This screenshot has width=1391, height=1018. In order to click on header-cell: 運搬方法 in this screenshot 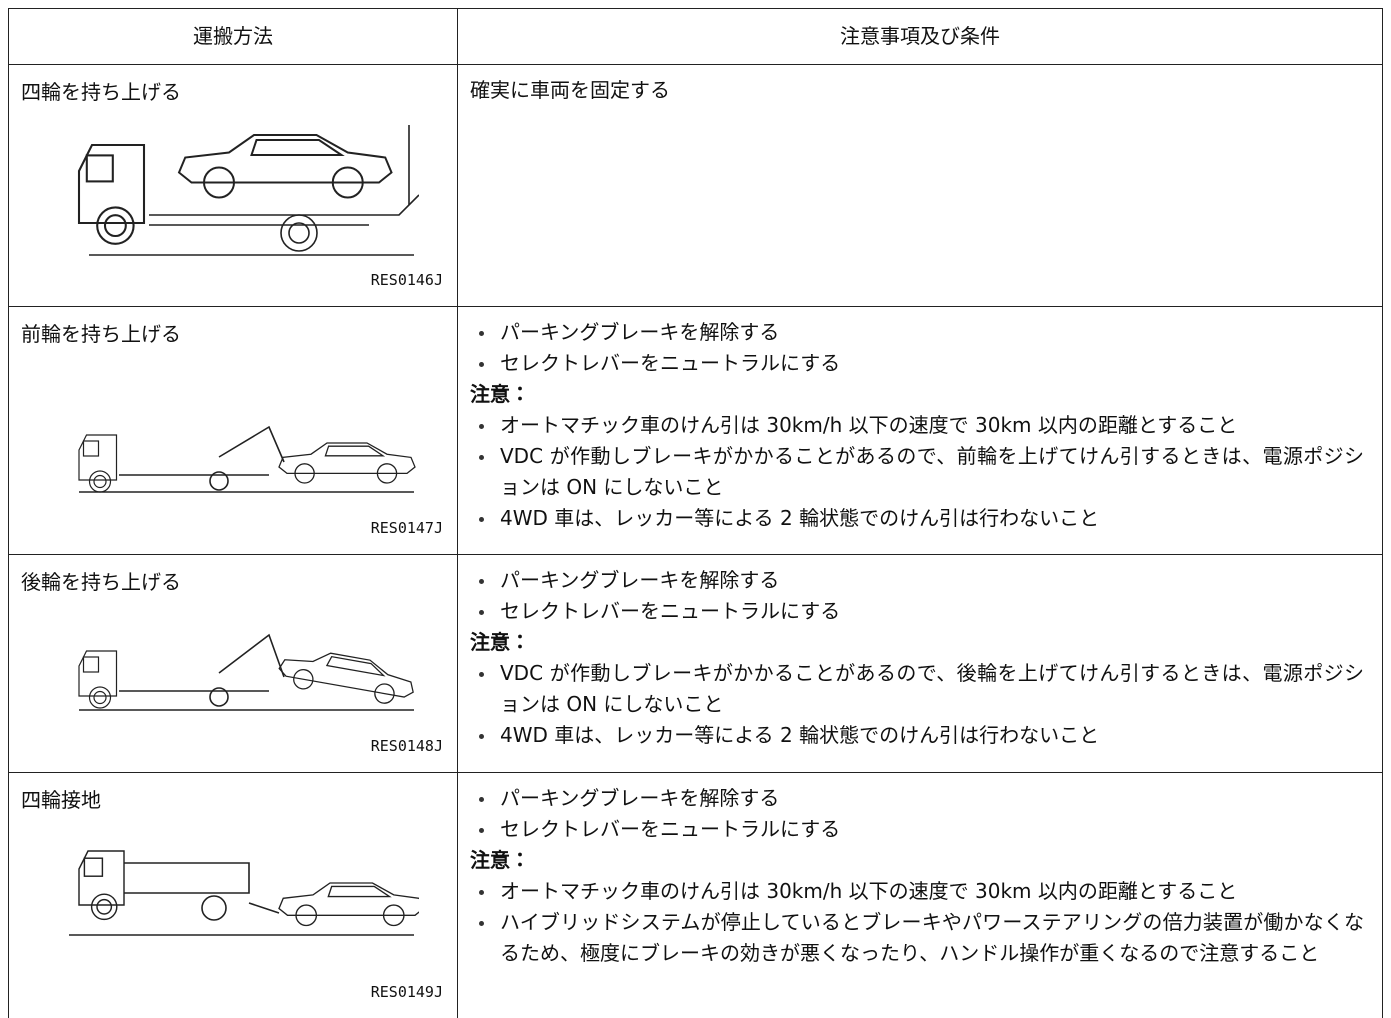, I will do `click(233, 36)`.